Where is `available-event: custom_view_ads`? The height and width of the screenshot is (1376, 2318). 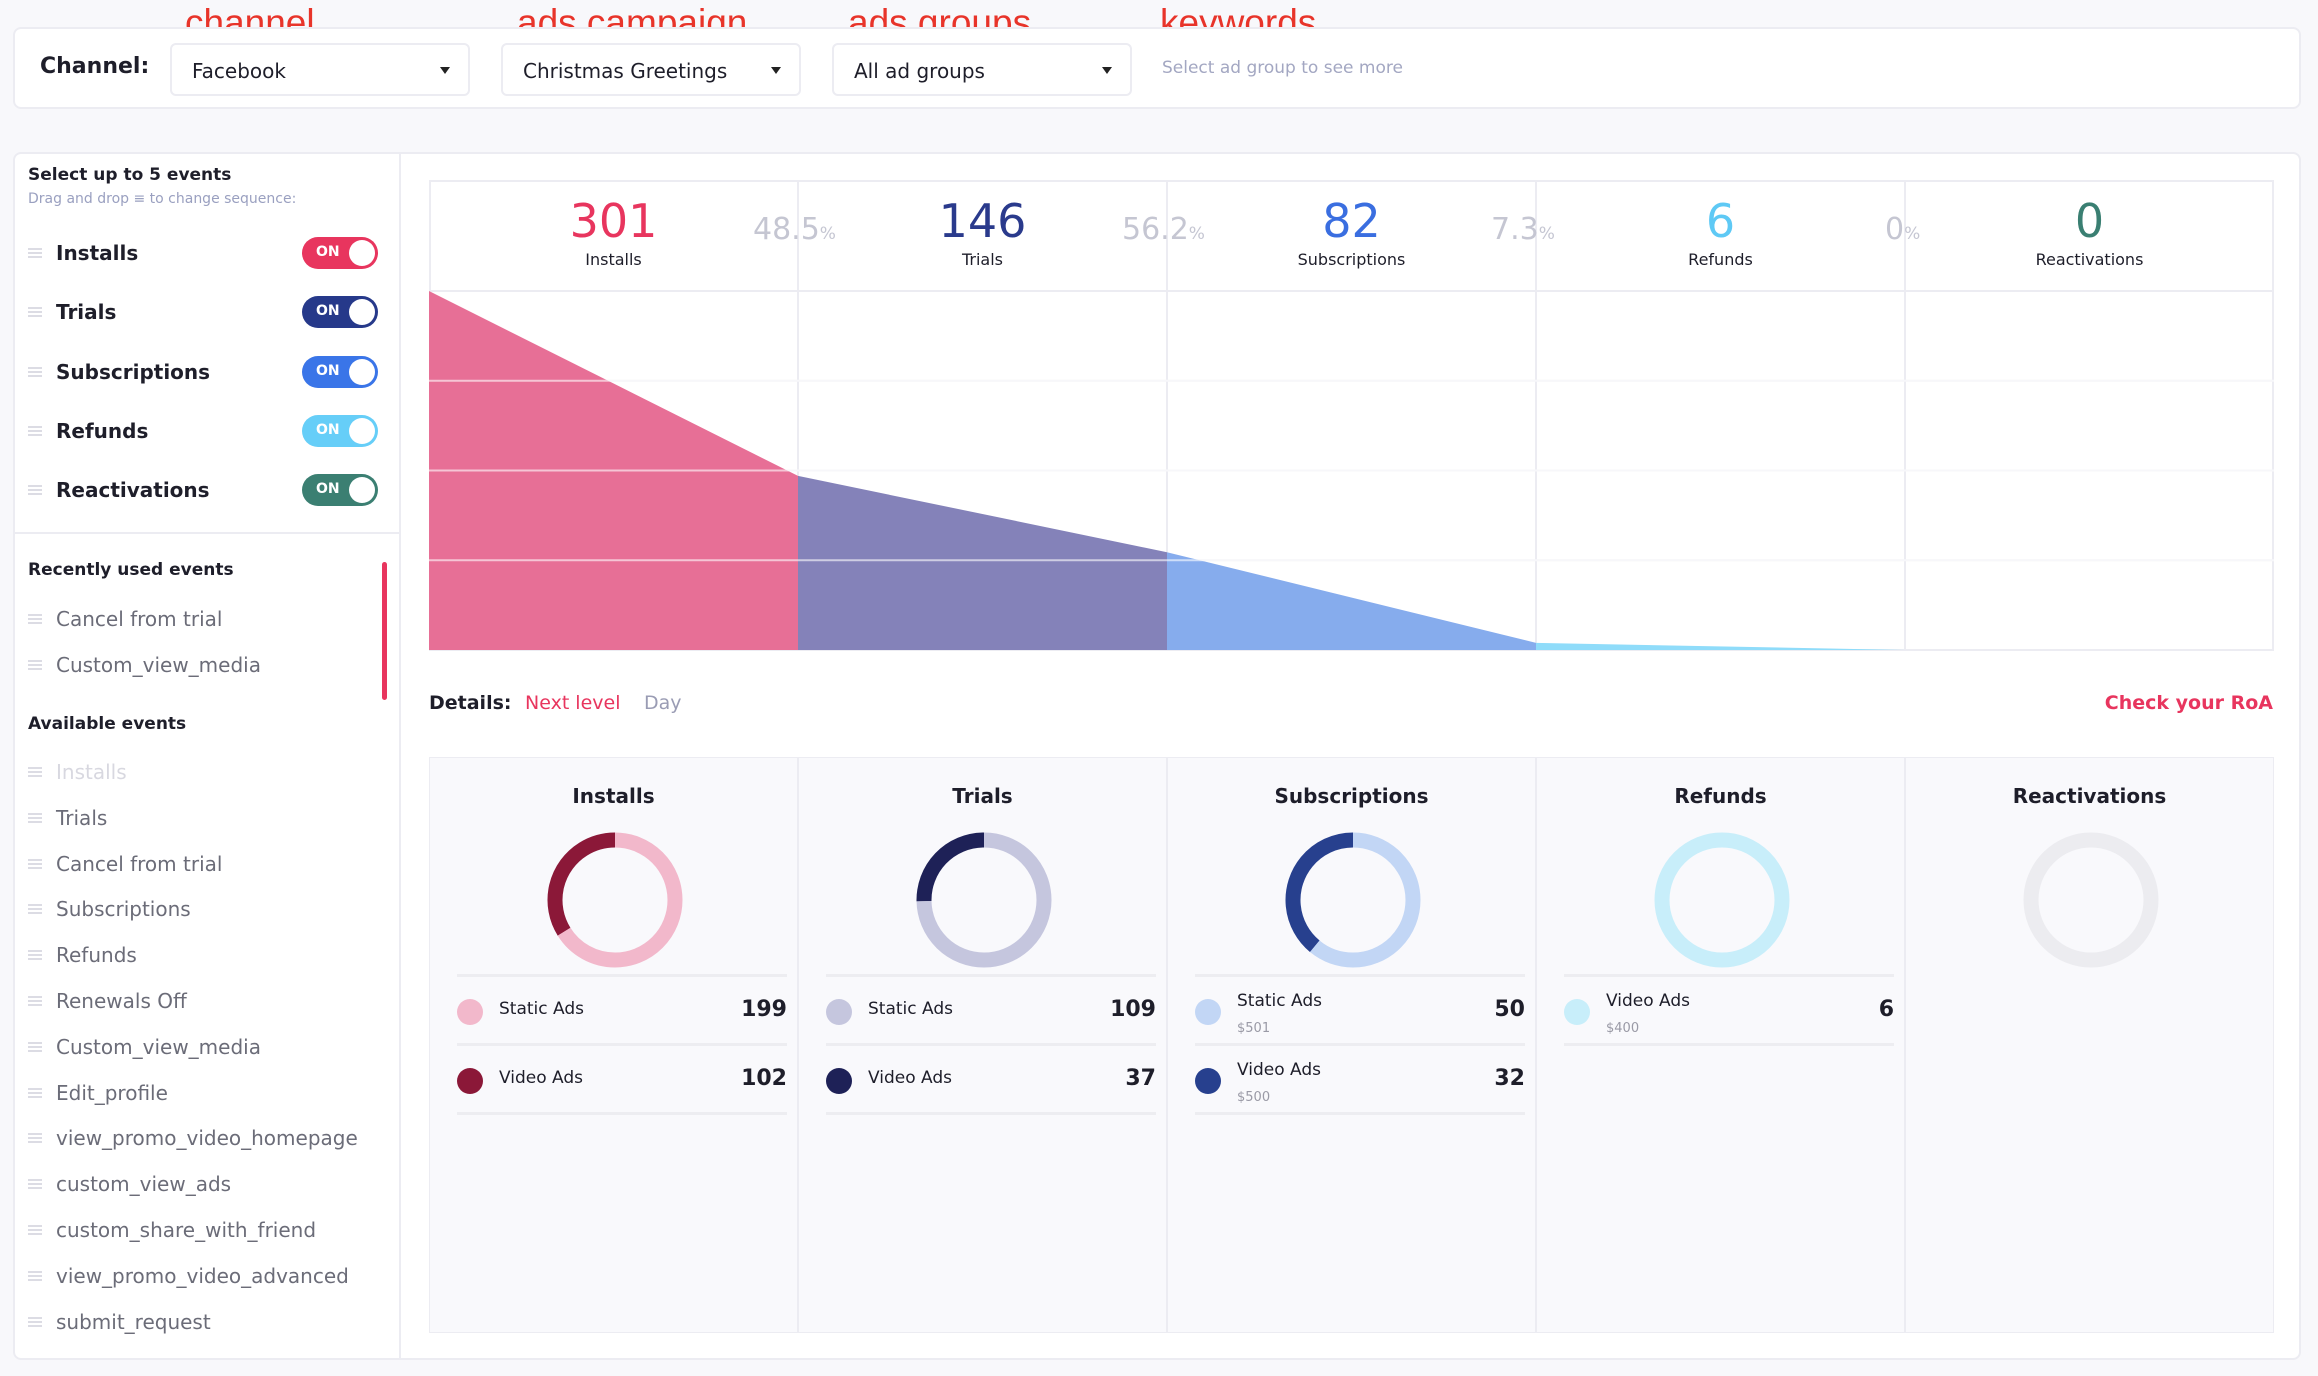 available-event: custom_view_ads is located at coordinates (129, 1184).